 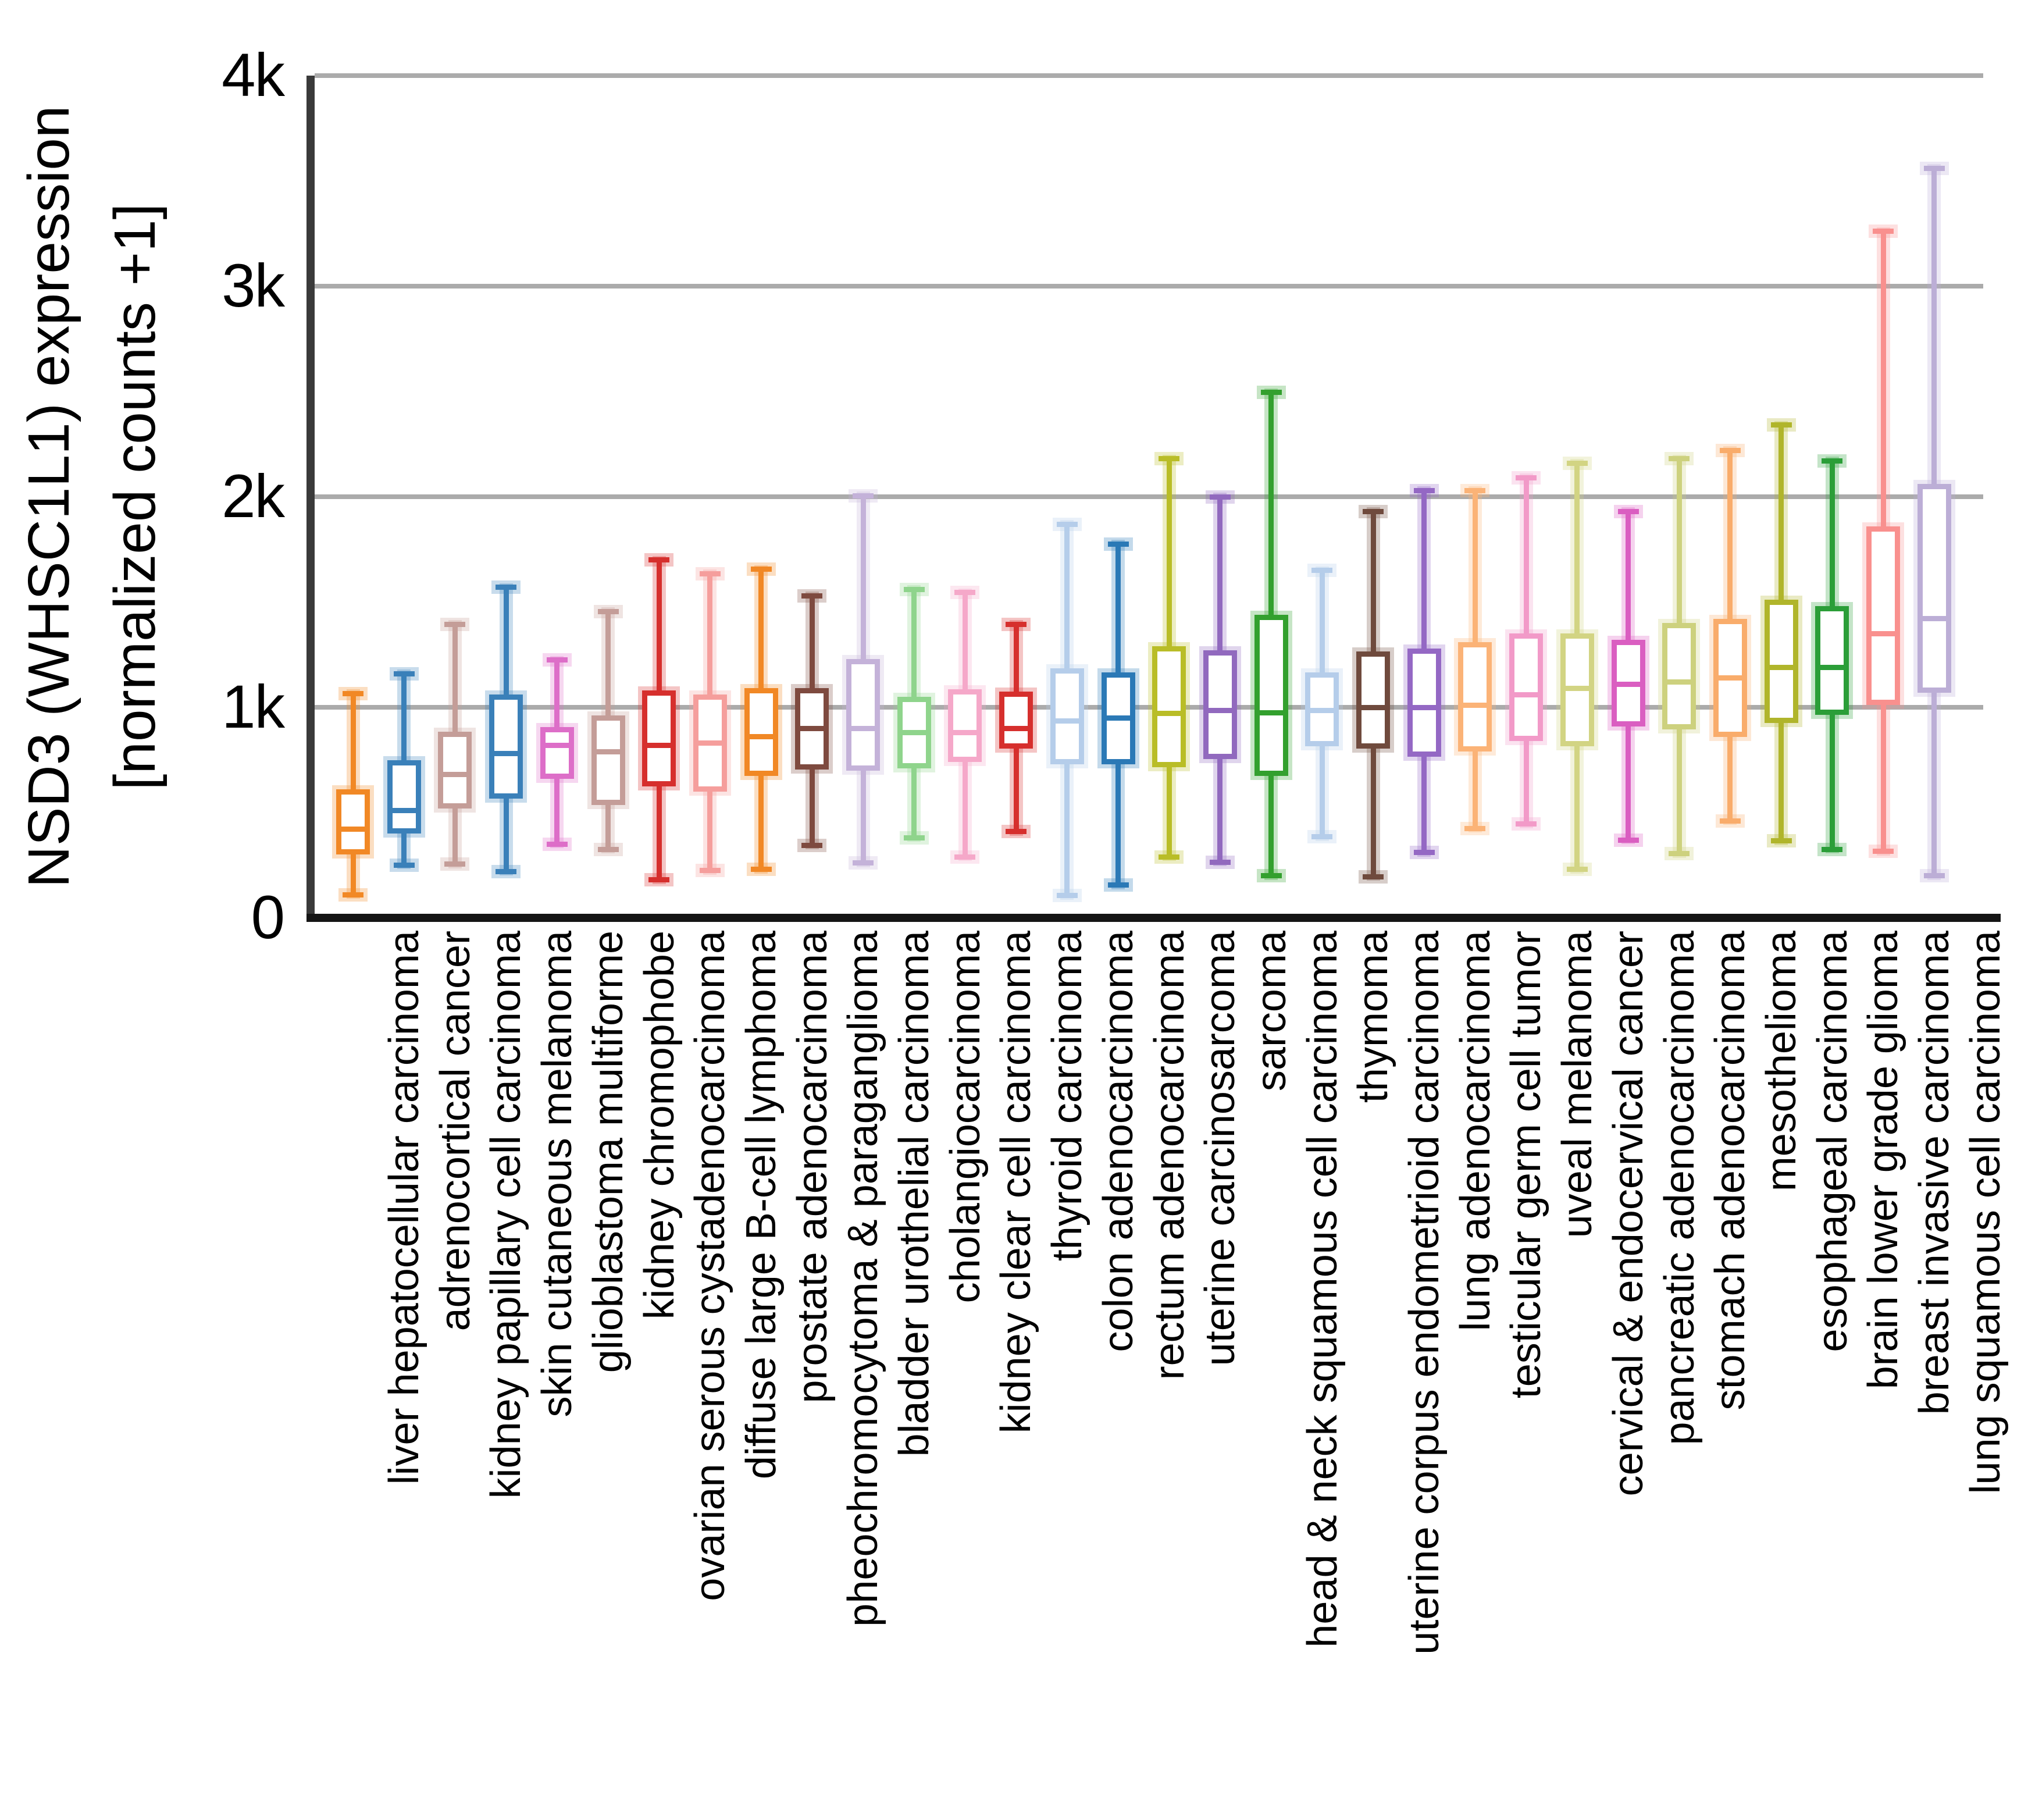 I want to click on y-tick-label: 1k, so click(x=253, y=707).